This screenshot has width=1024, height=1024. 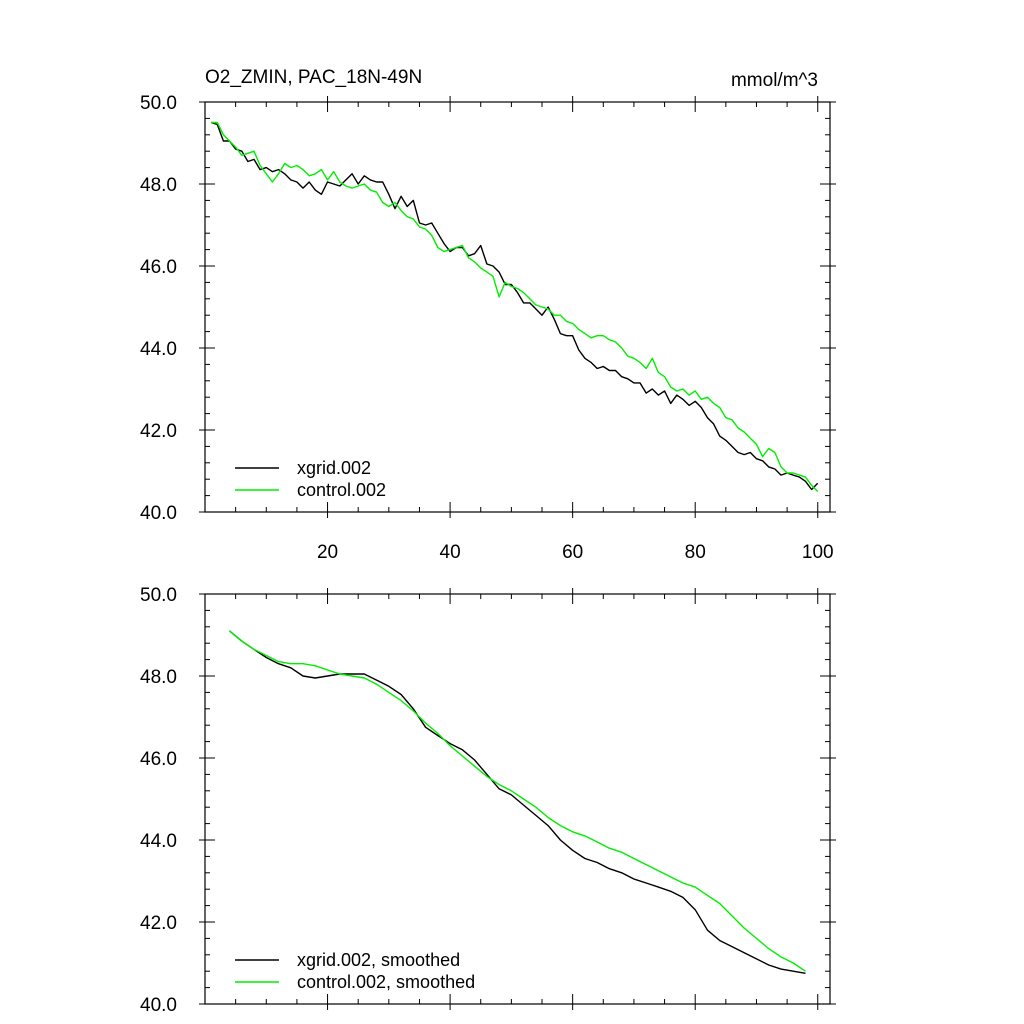 What do you see at coordinates (158, 267) in the screenshot?
I see `top-y-tick-label: 46.0` at bounding box center [158, 267].